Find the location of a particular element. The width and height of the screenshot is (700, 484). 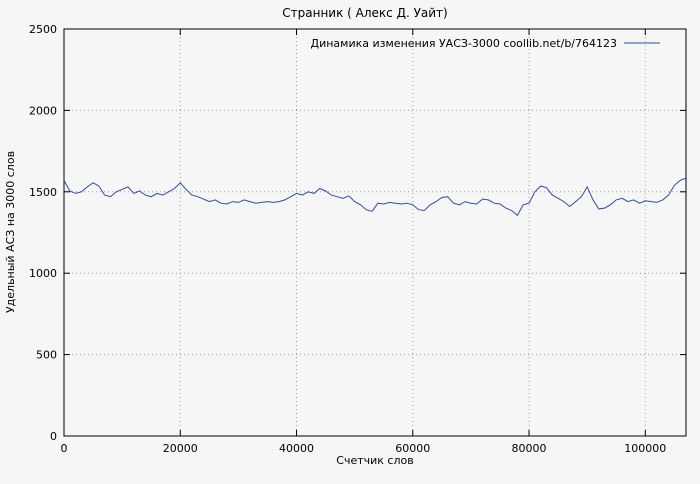

y-tick-label: 1000 is located at coordinates (43, 273).